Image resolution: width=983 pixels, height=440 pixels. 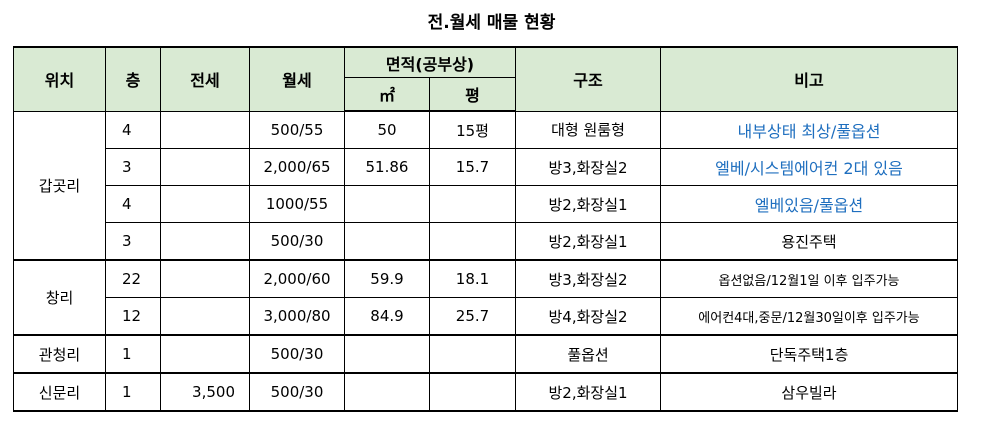 I want to click on table-row: 4 1000/55 방2,화장실1 엘베있음/풀옵션, so click(x=486, y=204).